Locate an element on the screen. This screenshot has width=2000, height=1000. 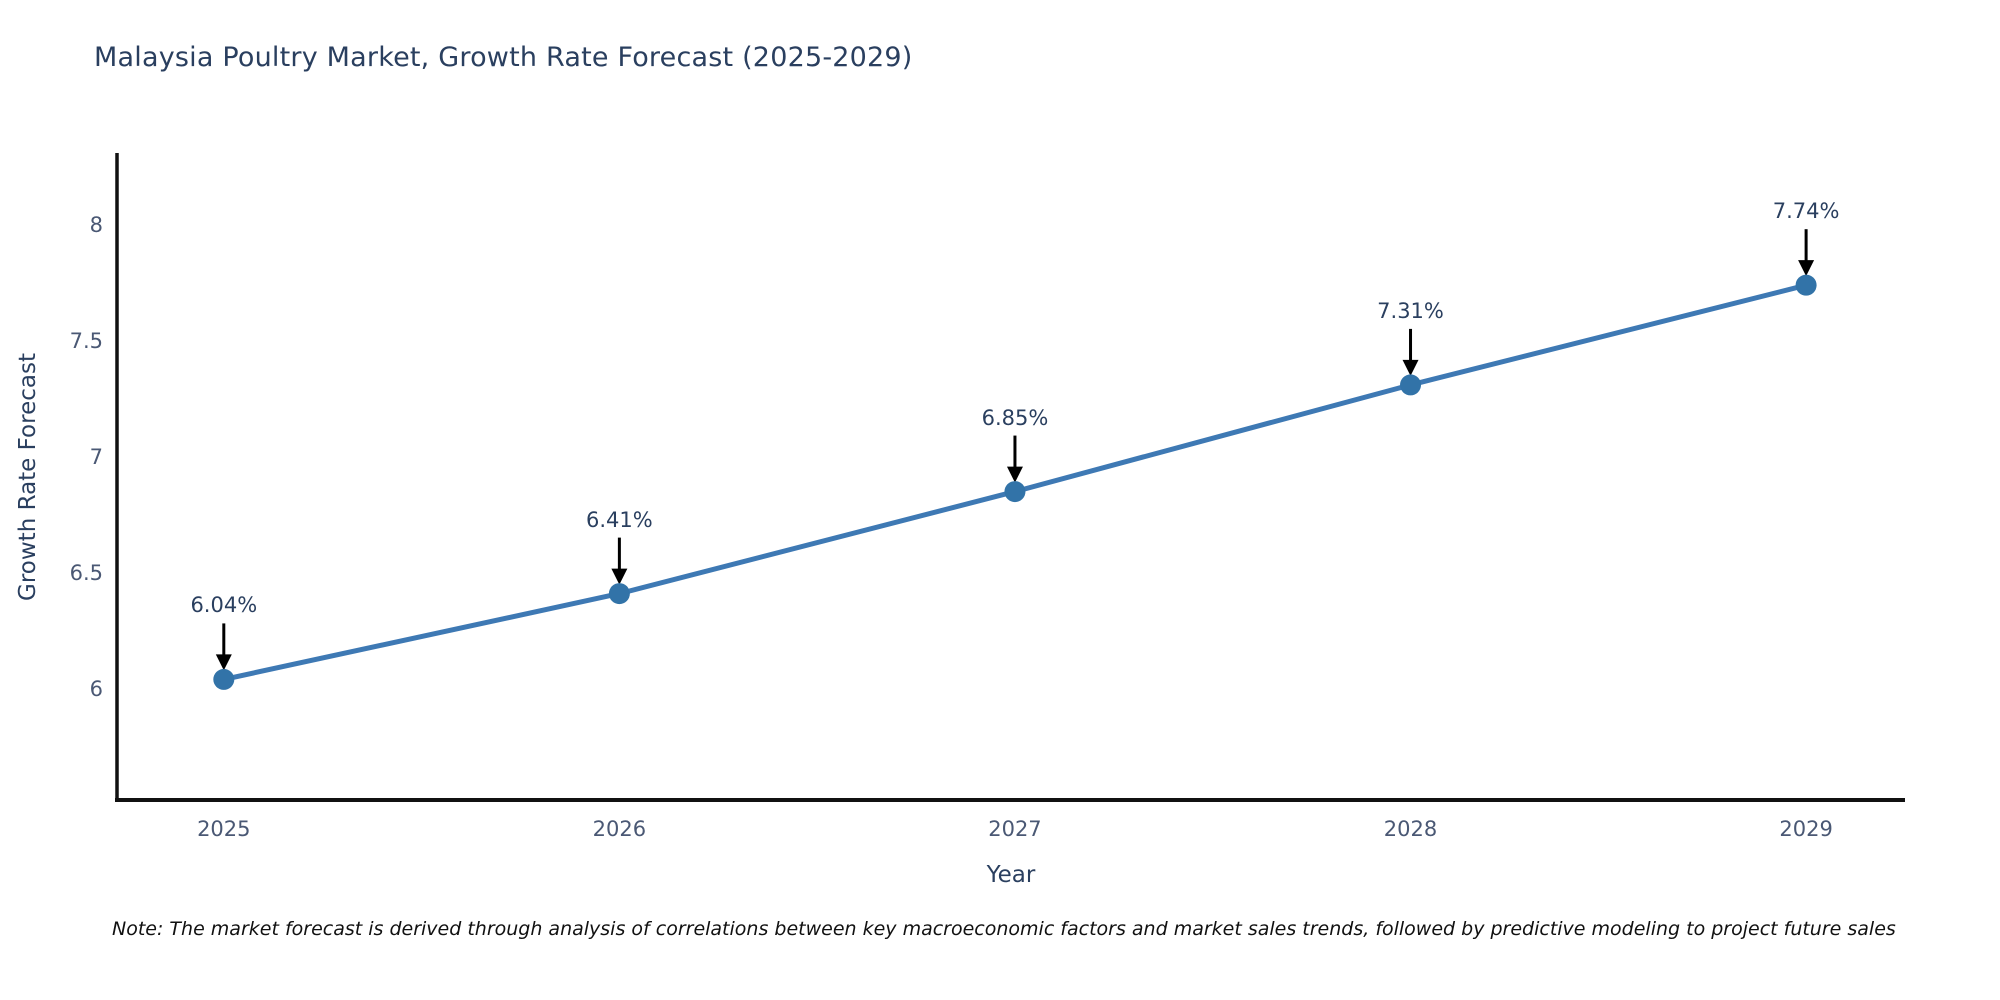
y-tick-label: 6 is located at coordinates (96, 688).